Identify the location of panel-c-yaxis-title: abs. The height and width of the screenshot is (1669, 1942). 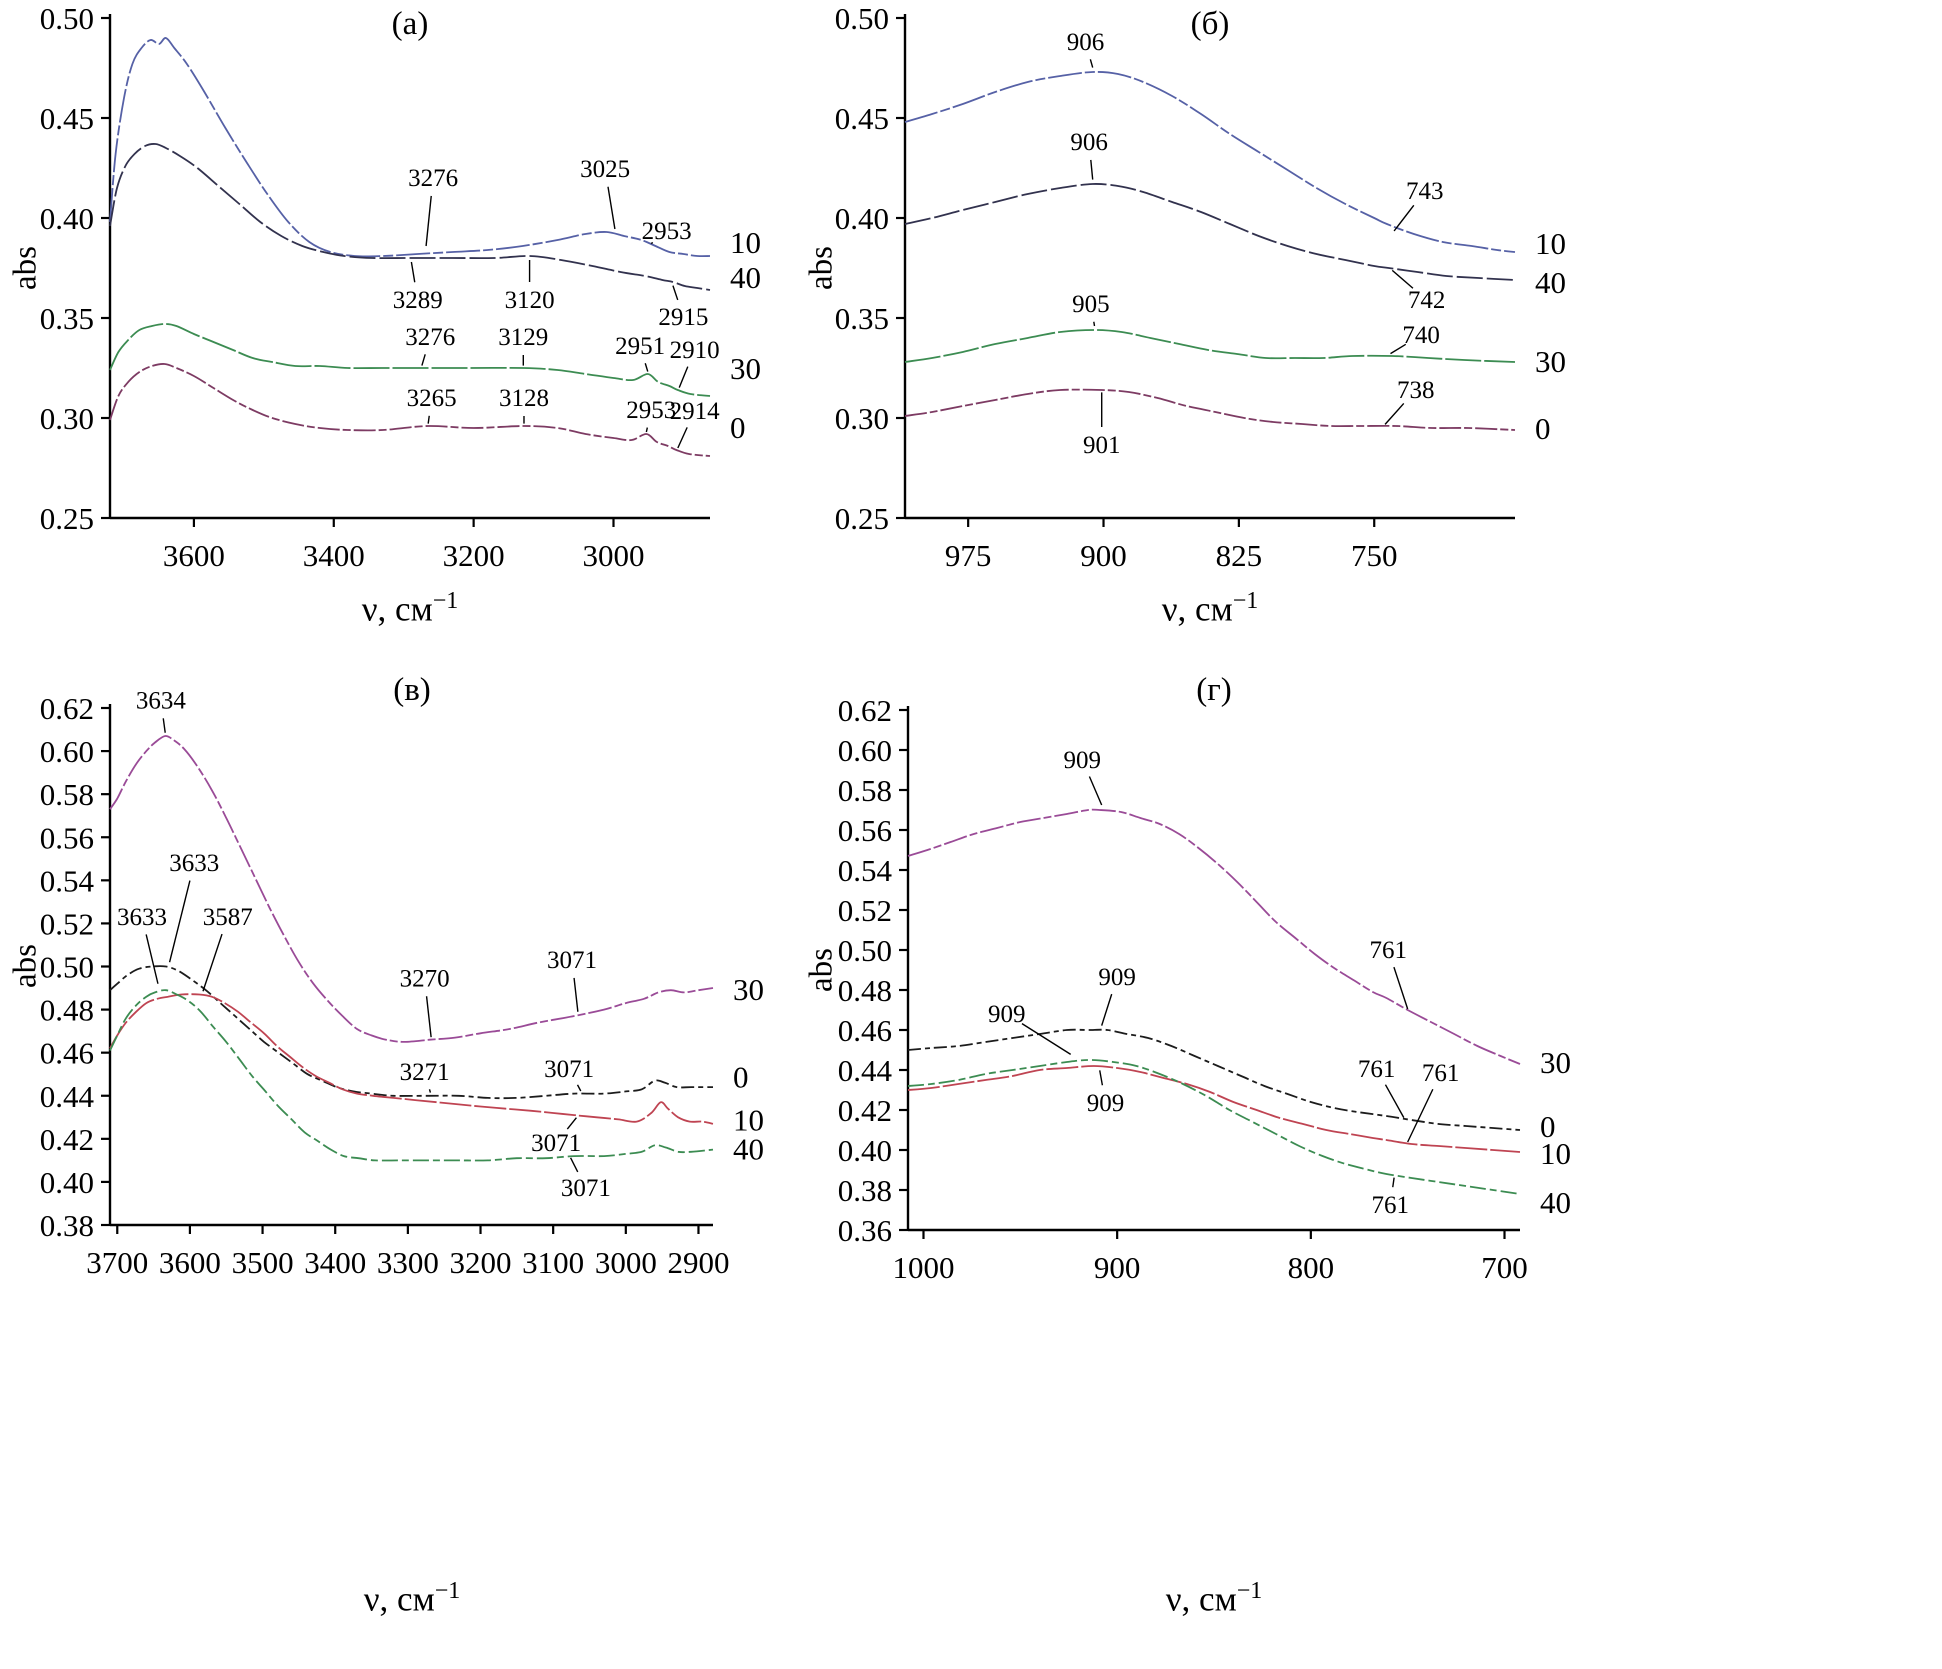
(25, 966).